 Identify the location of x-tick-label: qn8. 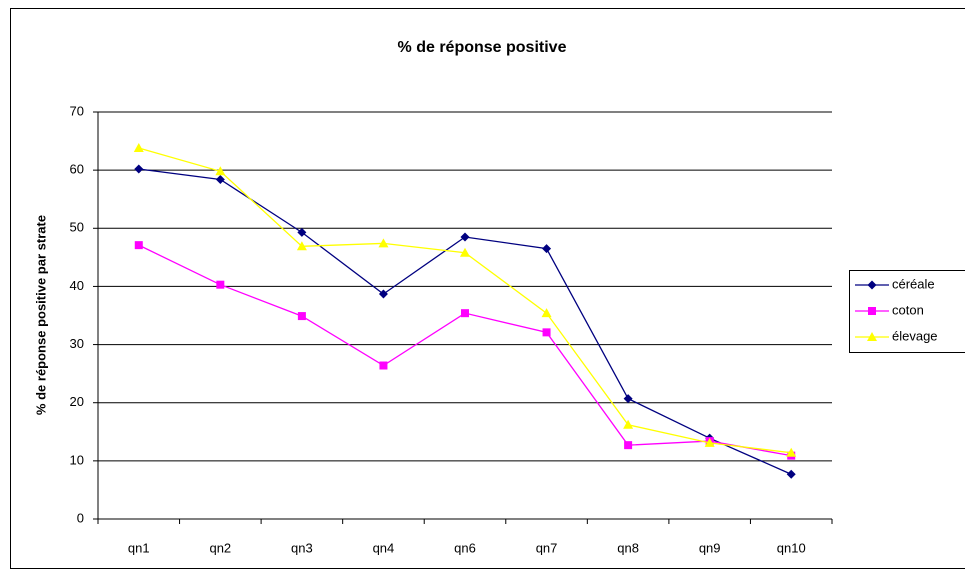
(628, 547).